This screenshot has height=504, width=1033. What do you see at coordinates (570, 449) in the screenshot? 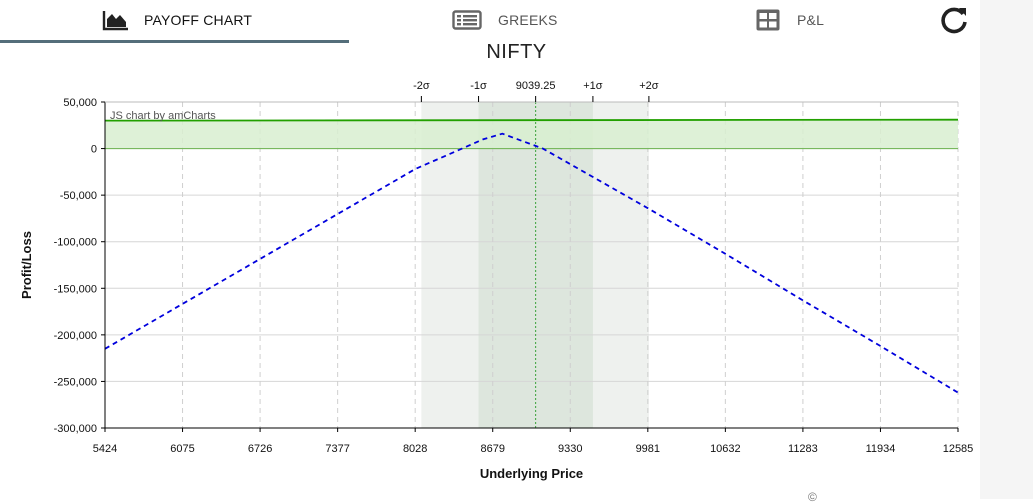
I see `x-tick-label: 9330` at bounding box center [570, 449].